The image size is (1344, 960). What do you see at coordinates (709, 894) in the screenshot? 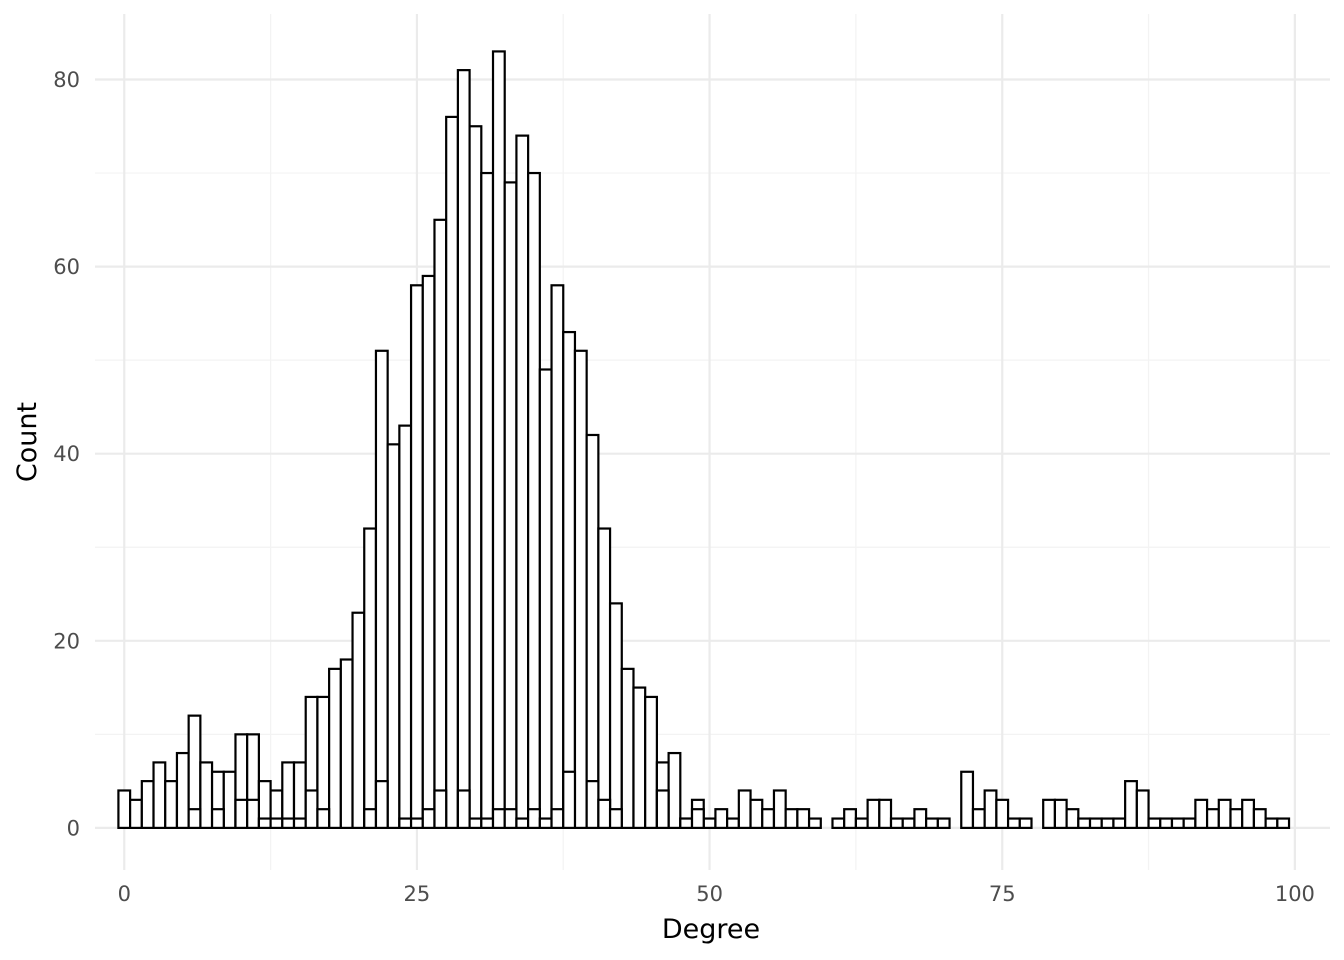
I see `x-tick-label: 50` at bounding box center [709, 894].